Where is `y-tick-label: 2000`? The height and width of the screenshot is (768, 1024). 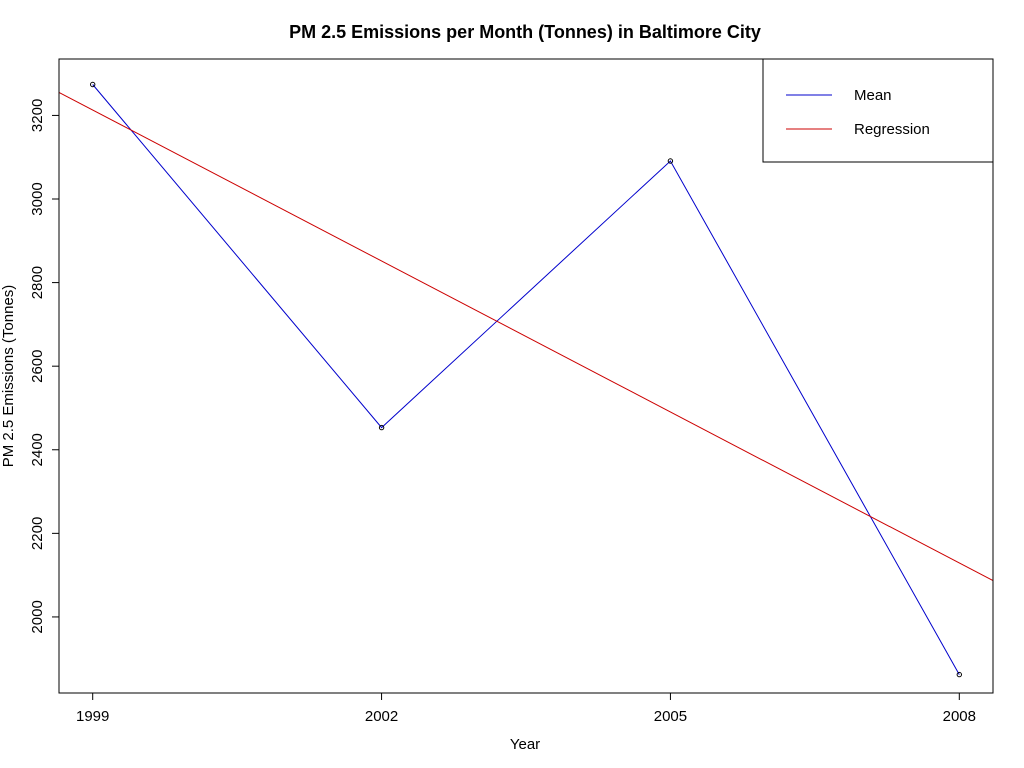 y-tick-label: 2000 is located at coordinates (37, 616).